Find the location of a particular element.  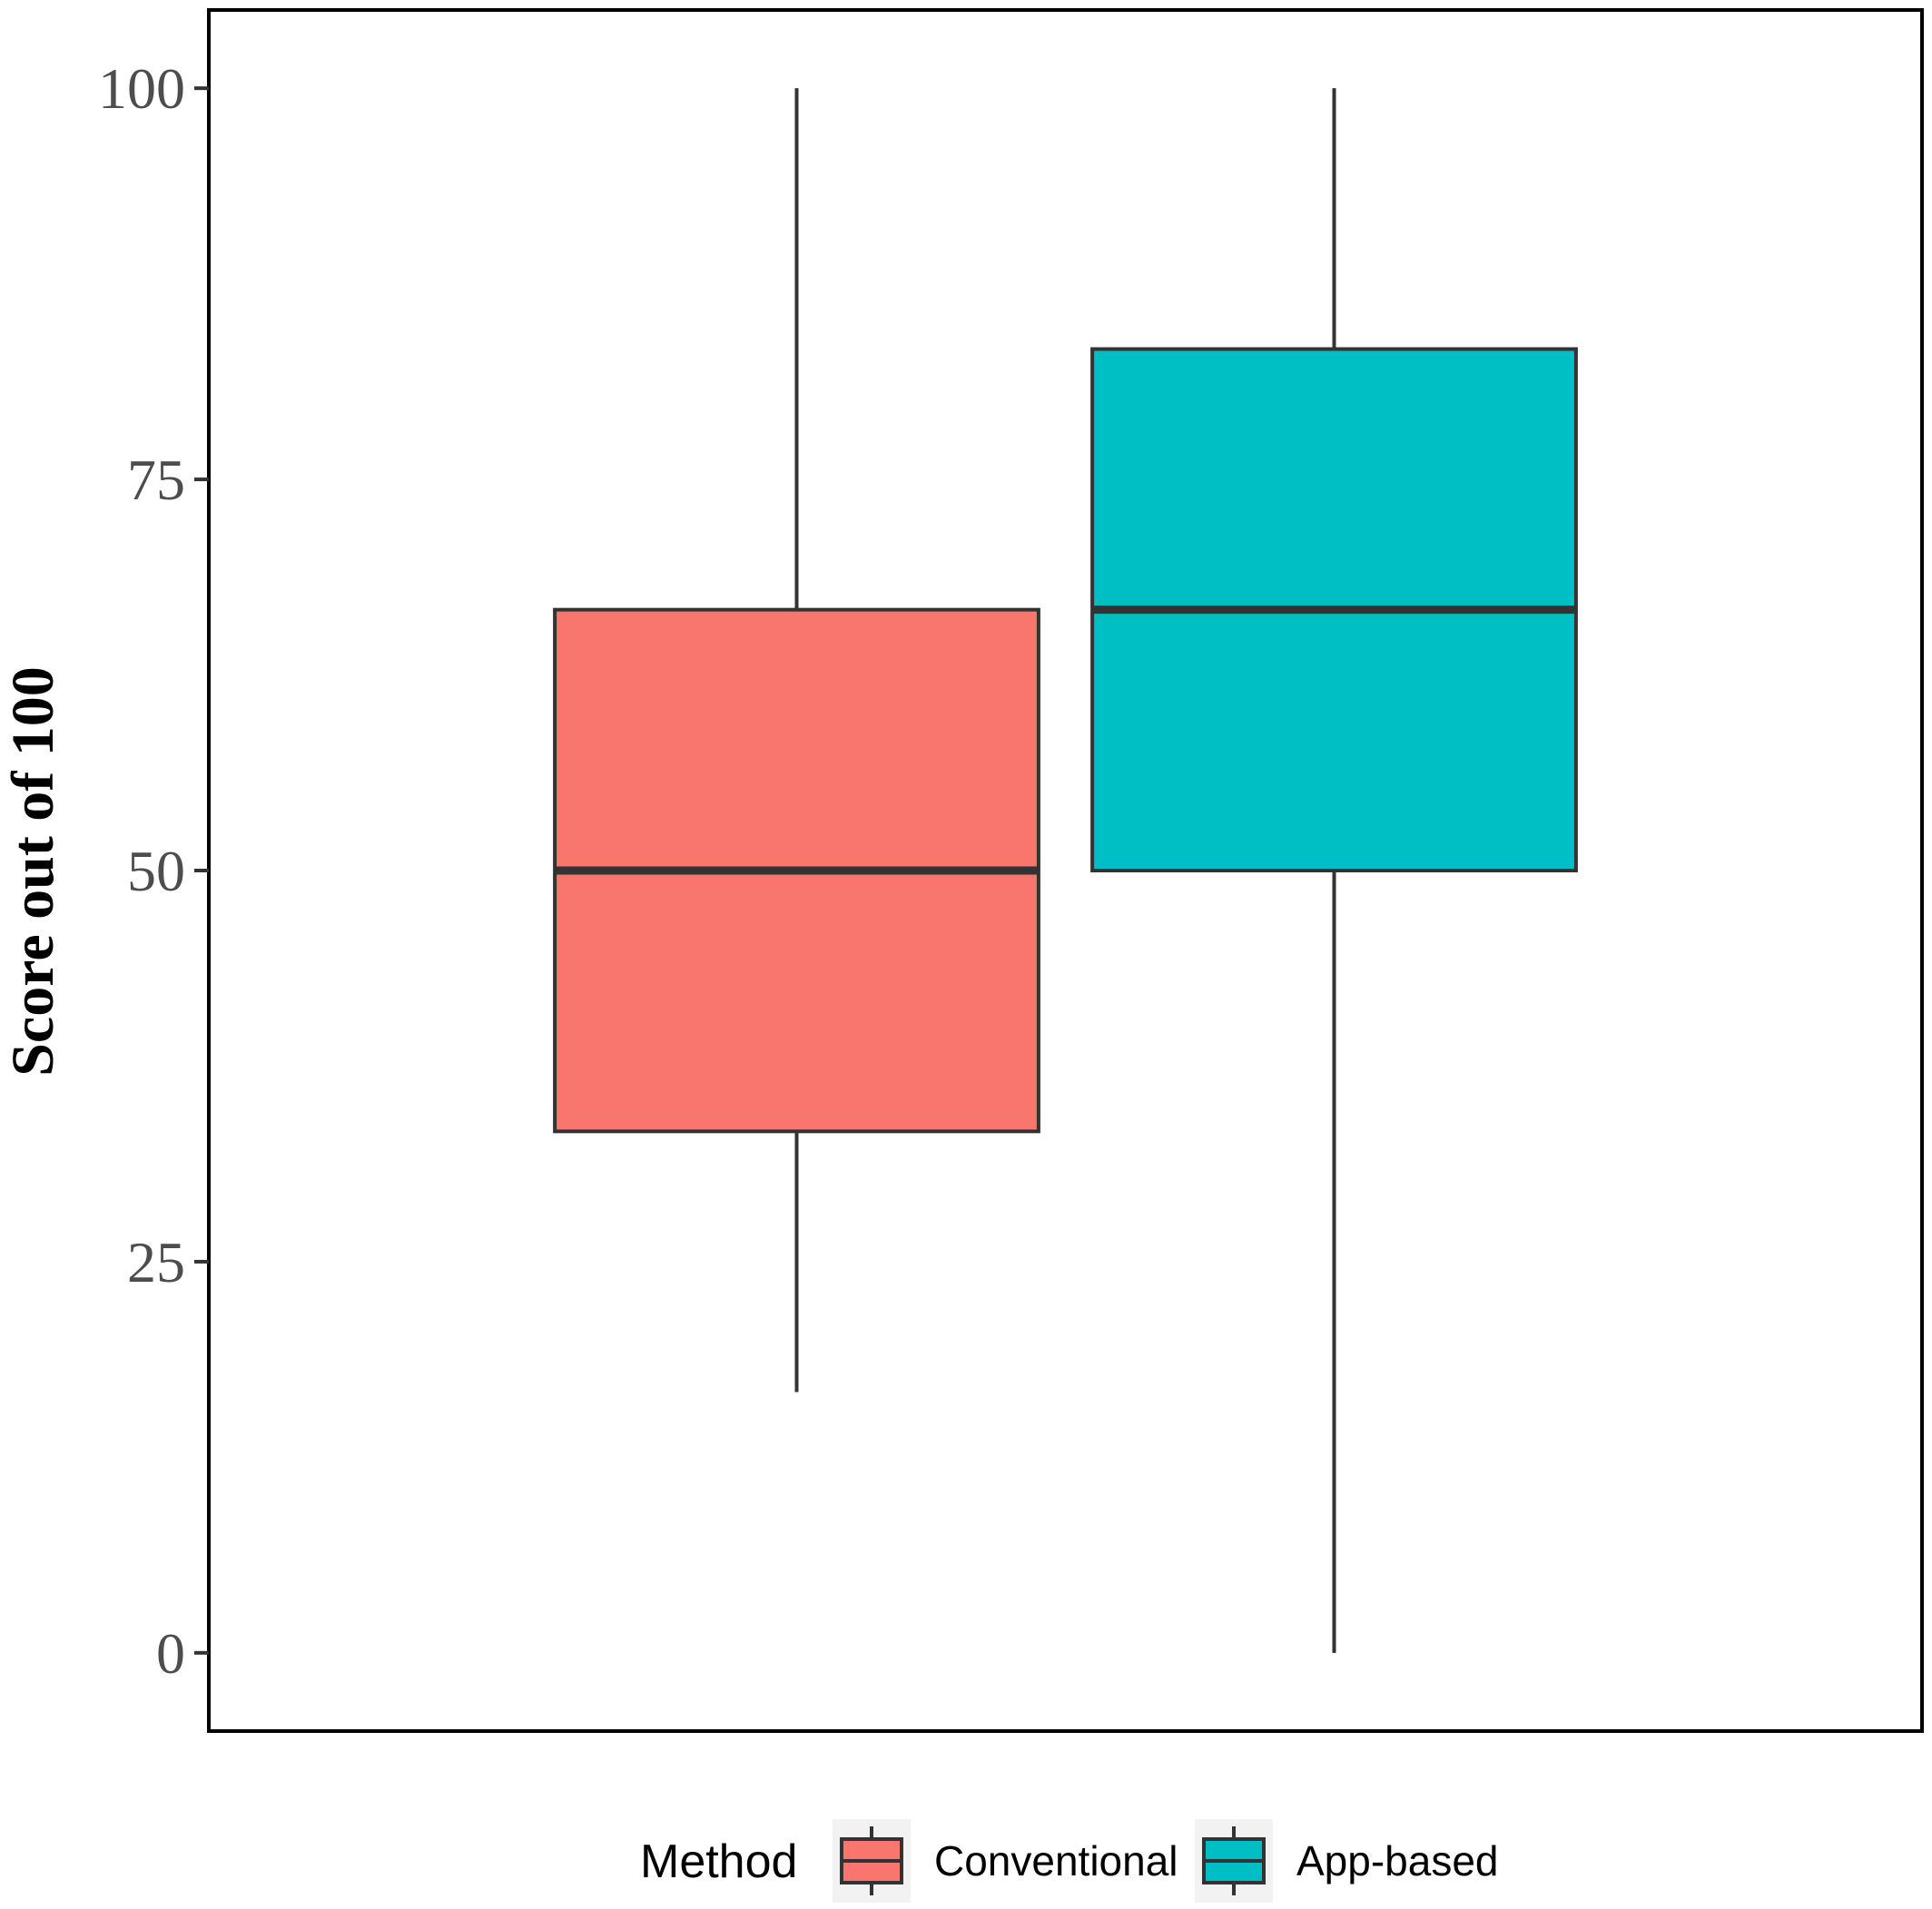

y-tick-label: 50 is located at coordinates (156, 871).